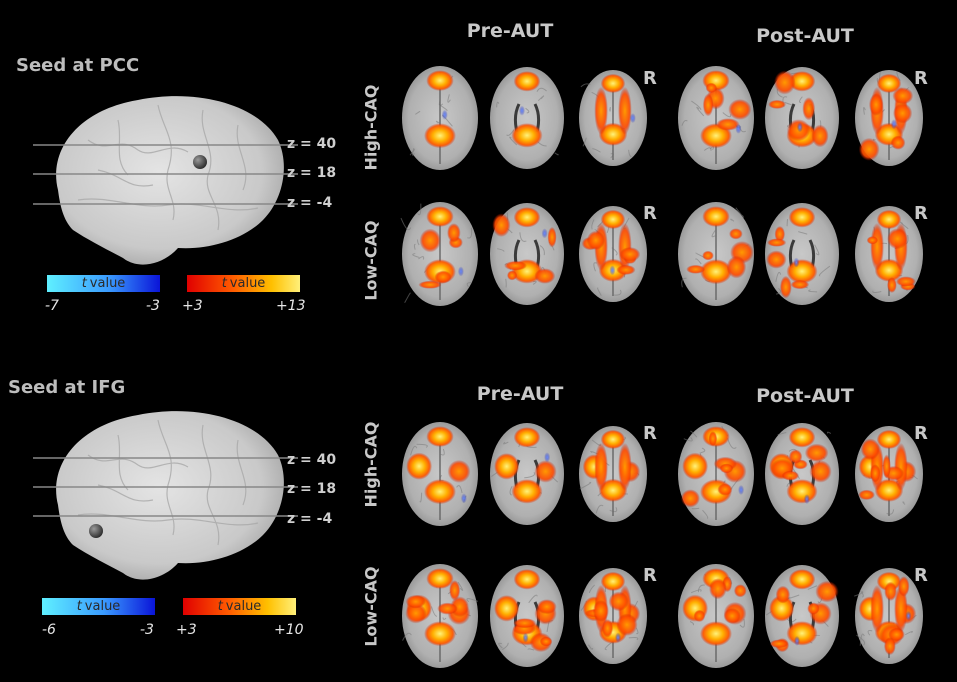  Describe the element at coordinates (163, 490) in the screenshot. I see `sagittal-brain-ifg` at that location.